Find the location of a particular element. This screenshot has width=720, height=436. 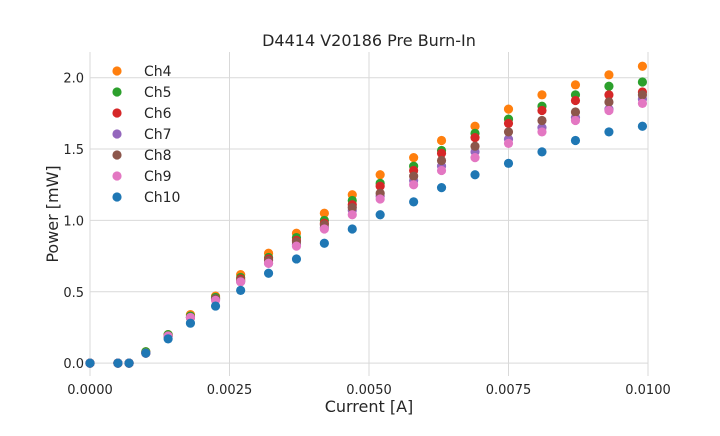

x-tick-label: 0.0025 is located at coordinates (230, 390).